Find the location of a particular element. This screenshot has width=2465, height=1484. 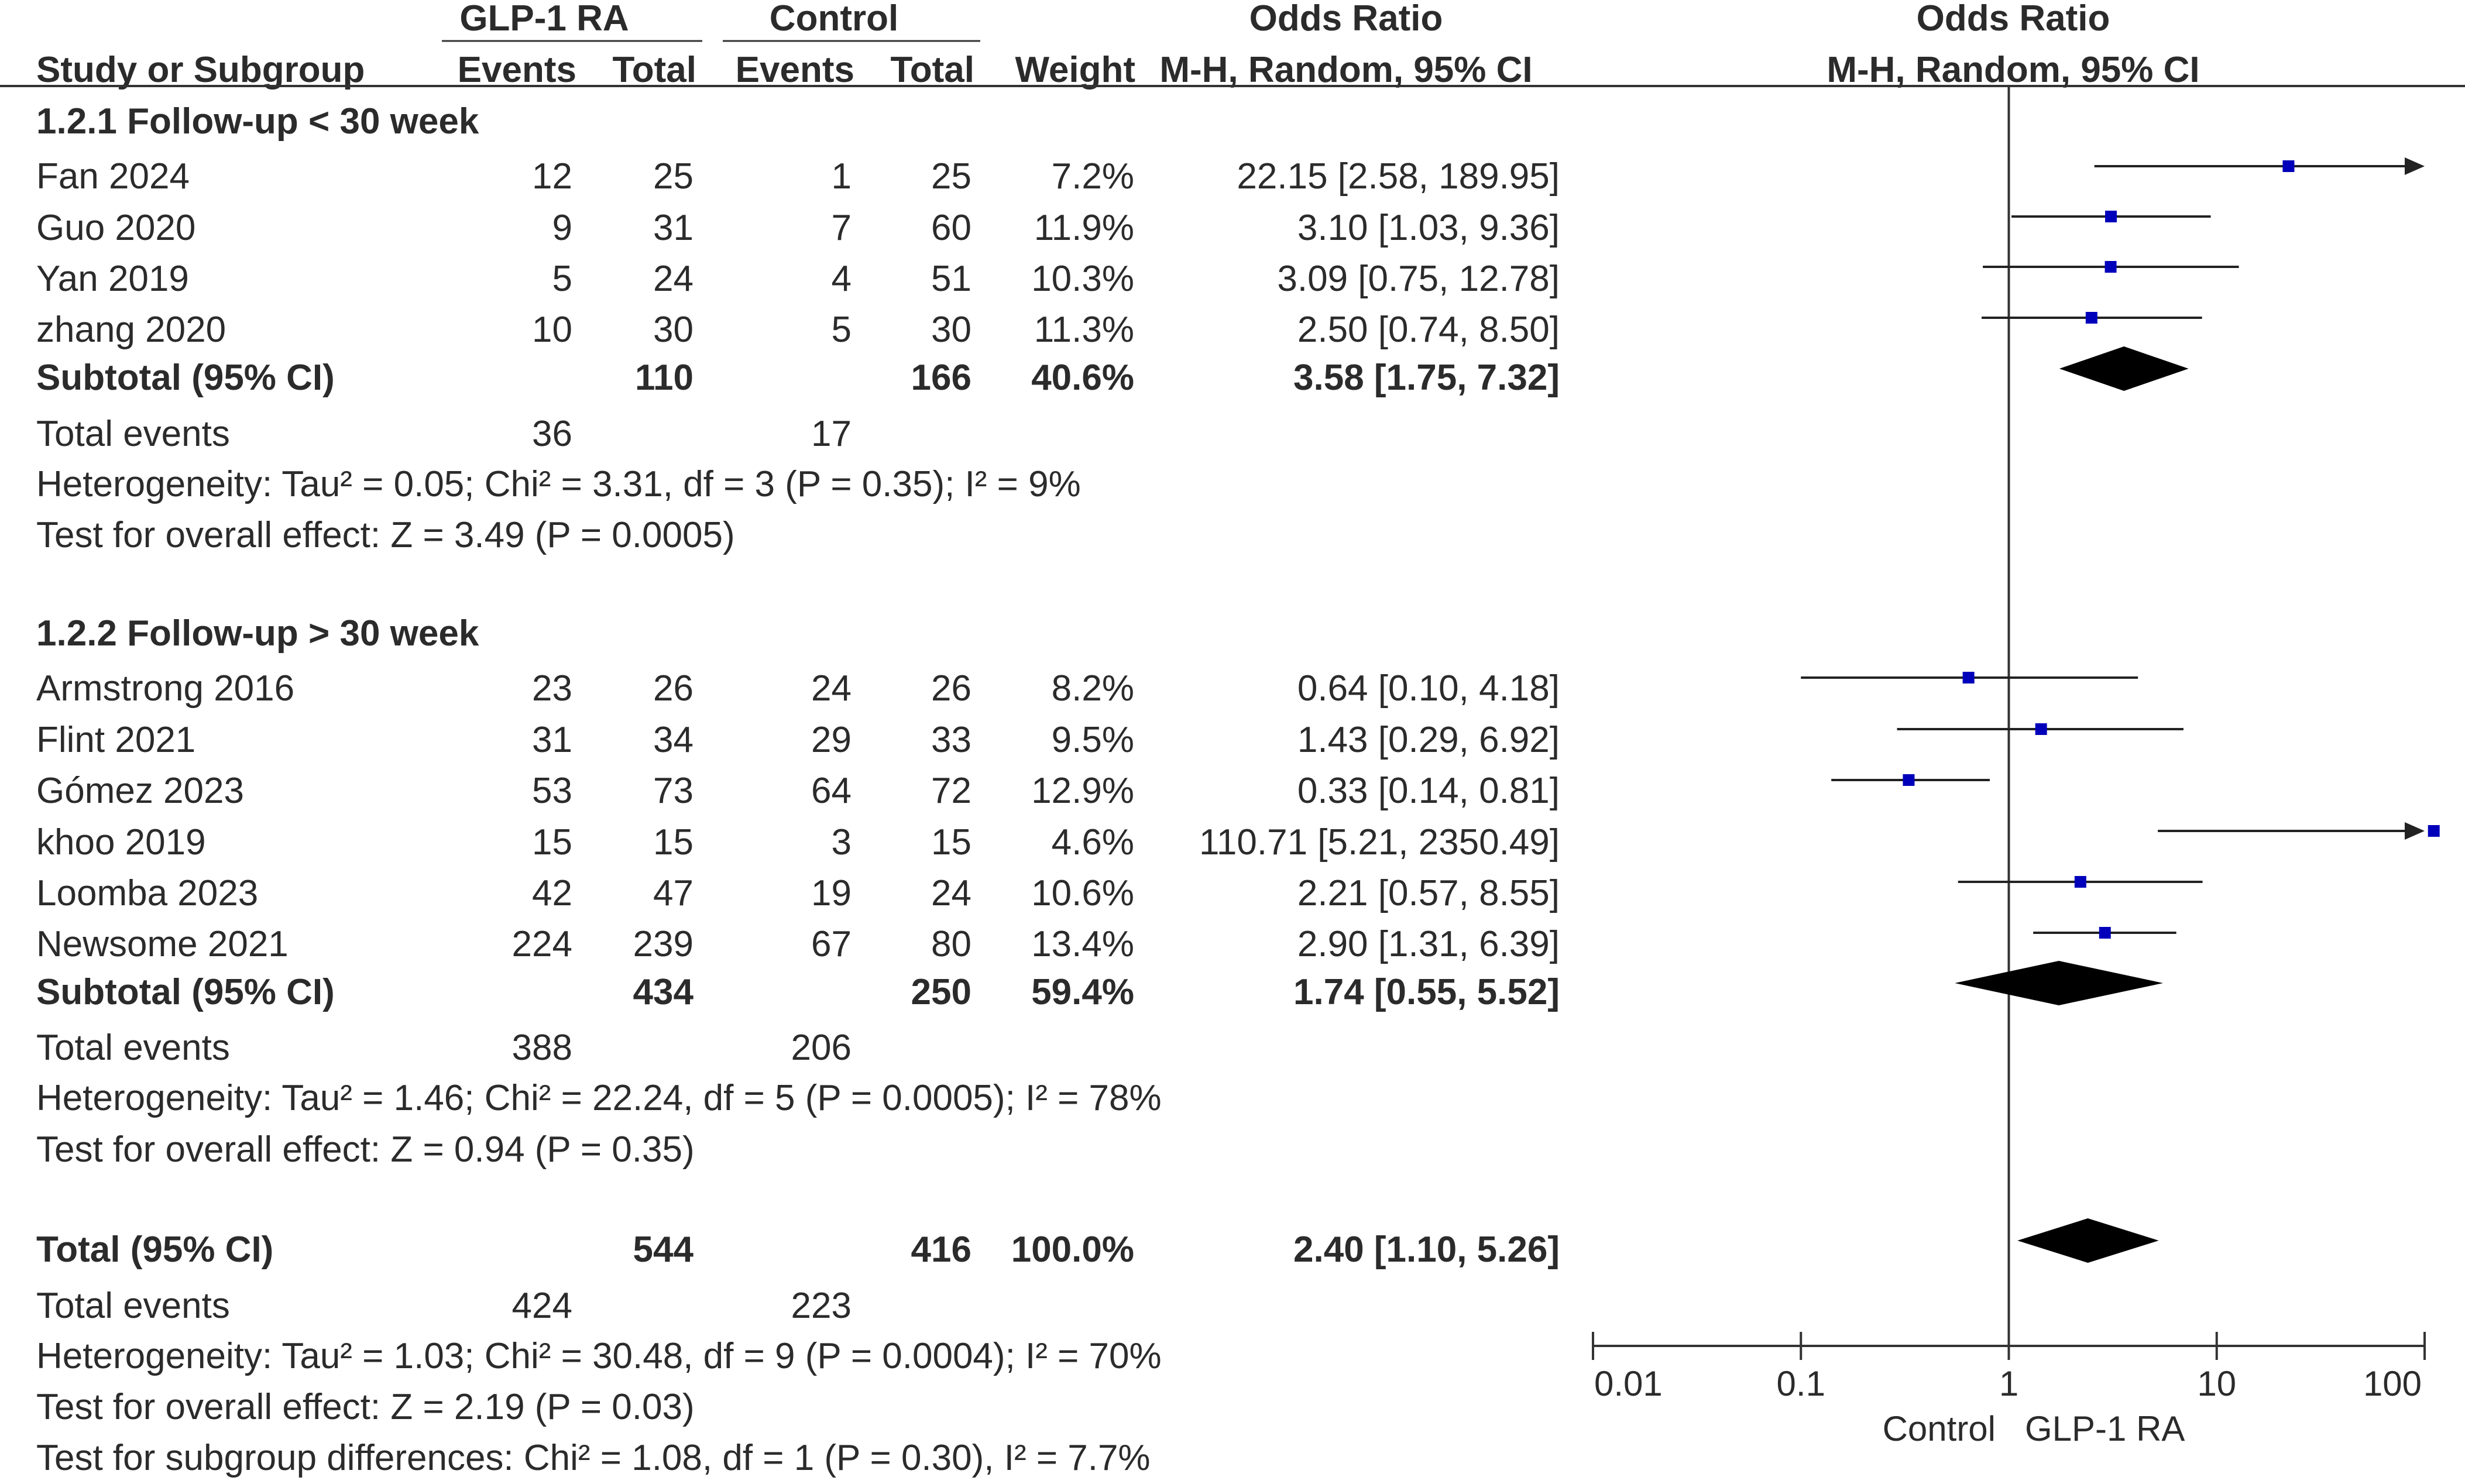

total-events2: 206 is located at coordinates (821, 1048).